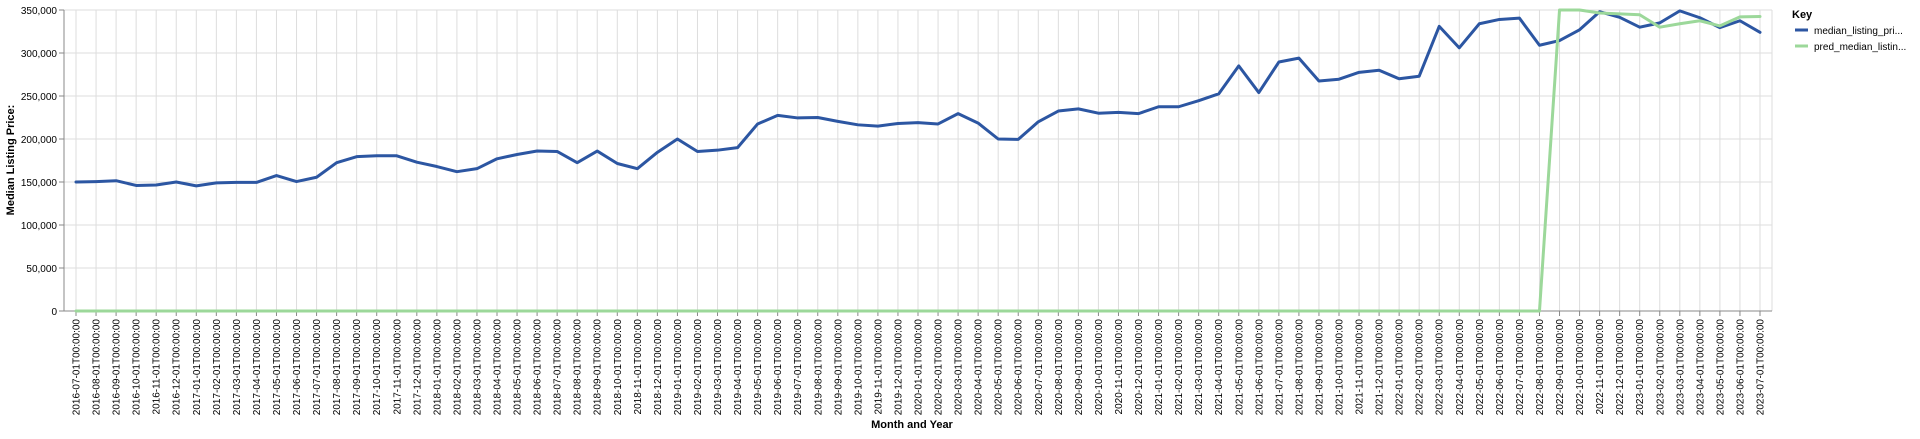 This screenshot has width=1920, height=439. Describe the element at coordinates (618, 367) in the screenshot. I see `x-tick-label: 2018-10-01T00:00:00` at that location.